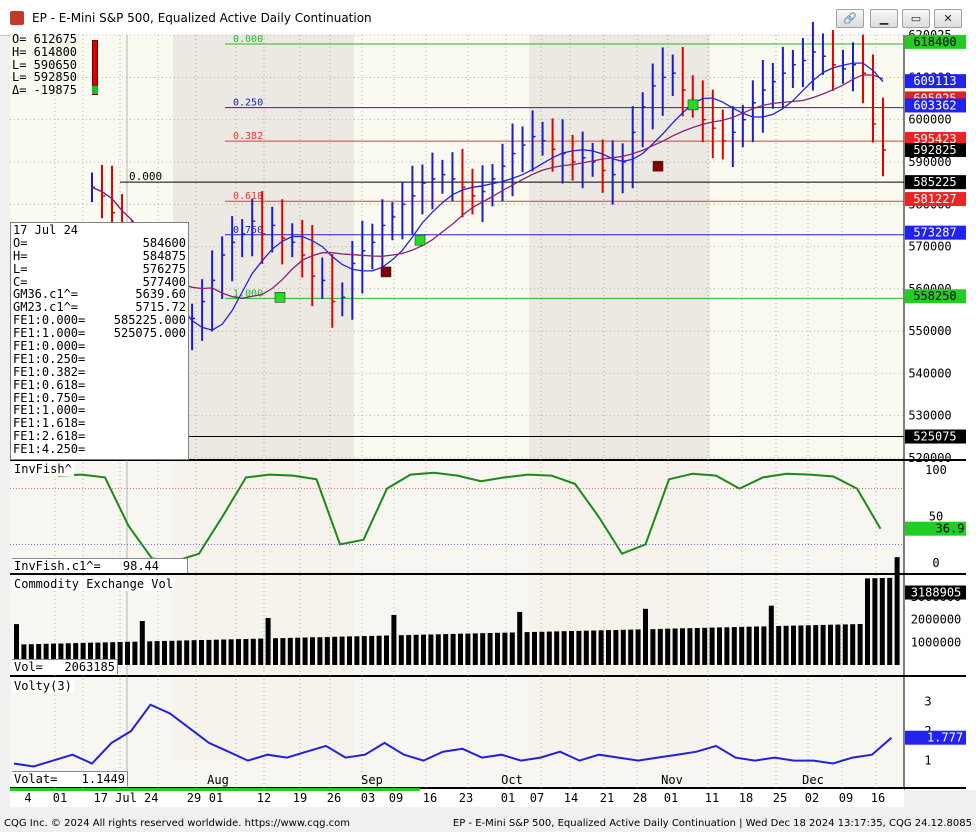 The image size is (976, 832). I want to click on month-label: Oct, so click(512, 780).